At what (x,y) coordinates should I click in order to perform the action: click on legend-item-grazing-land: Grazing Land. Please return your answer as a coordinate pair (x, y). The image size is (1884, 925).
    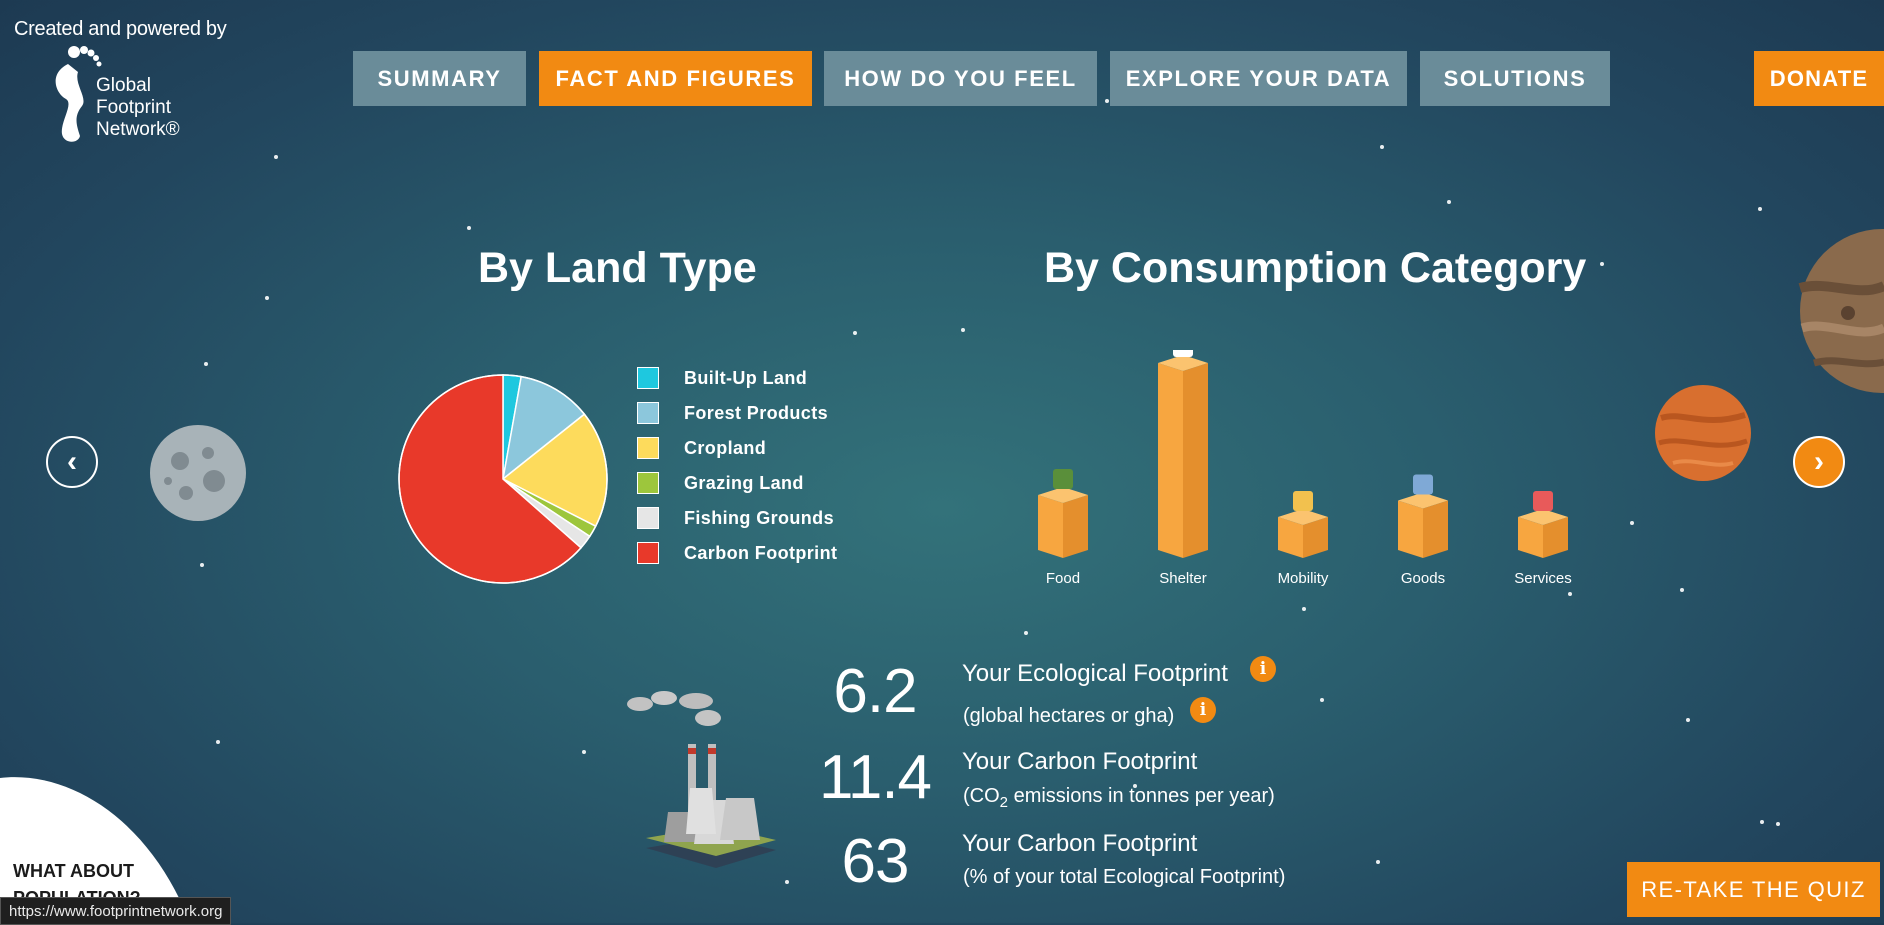
    Looking at the image, I should click on (720, 483).